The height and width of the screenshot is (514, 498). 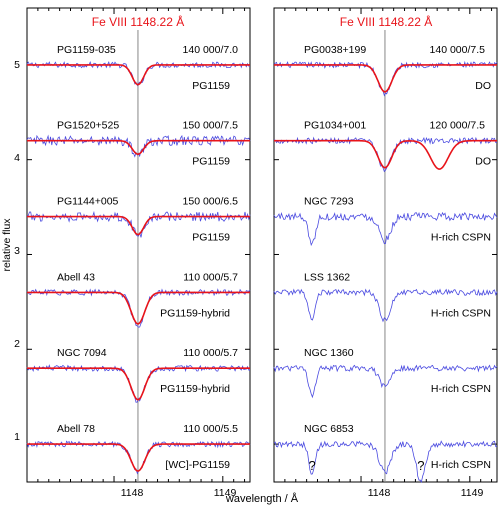 I want to click on star-name-label: PG0038+199, so click(x=335, y=50).